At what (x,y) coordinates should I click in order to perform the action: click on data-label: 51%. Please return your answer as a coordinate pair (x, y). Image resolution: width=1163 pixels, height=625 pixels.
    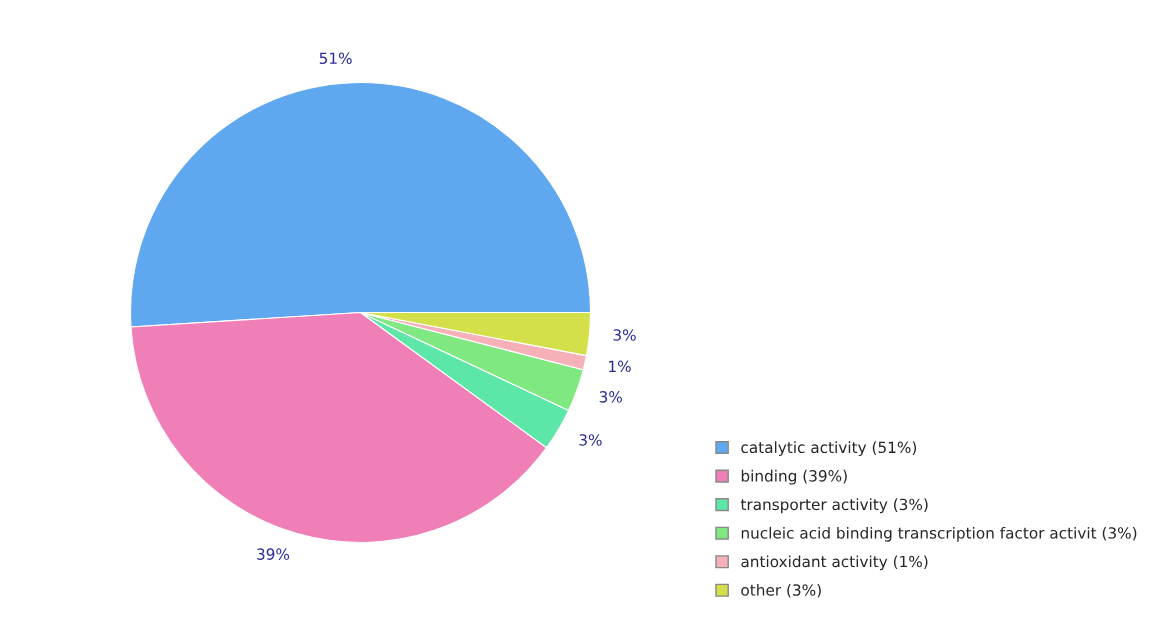
    Looking at the image, I should click on (335, 58).